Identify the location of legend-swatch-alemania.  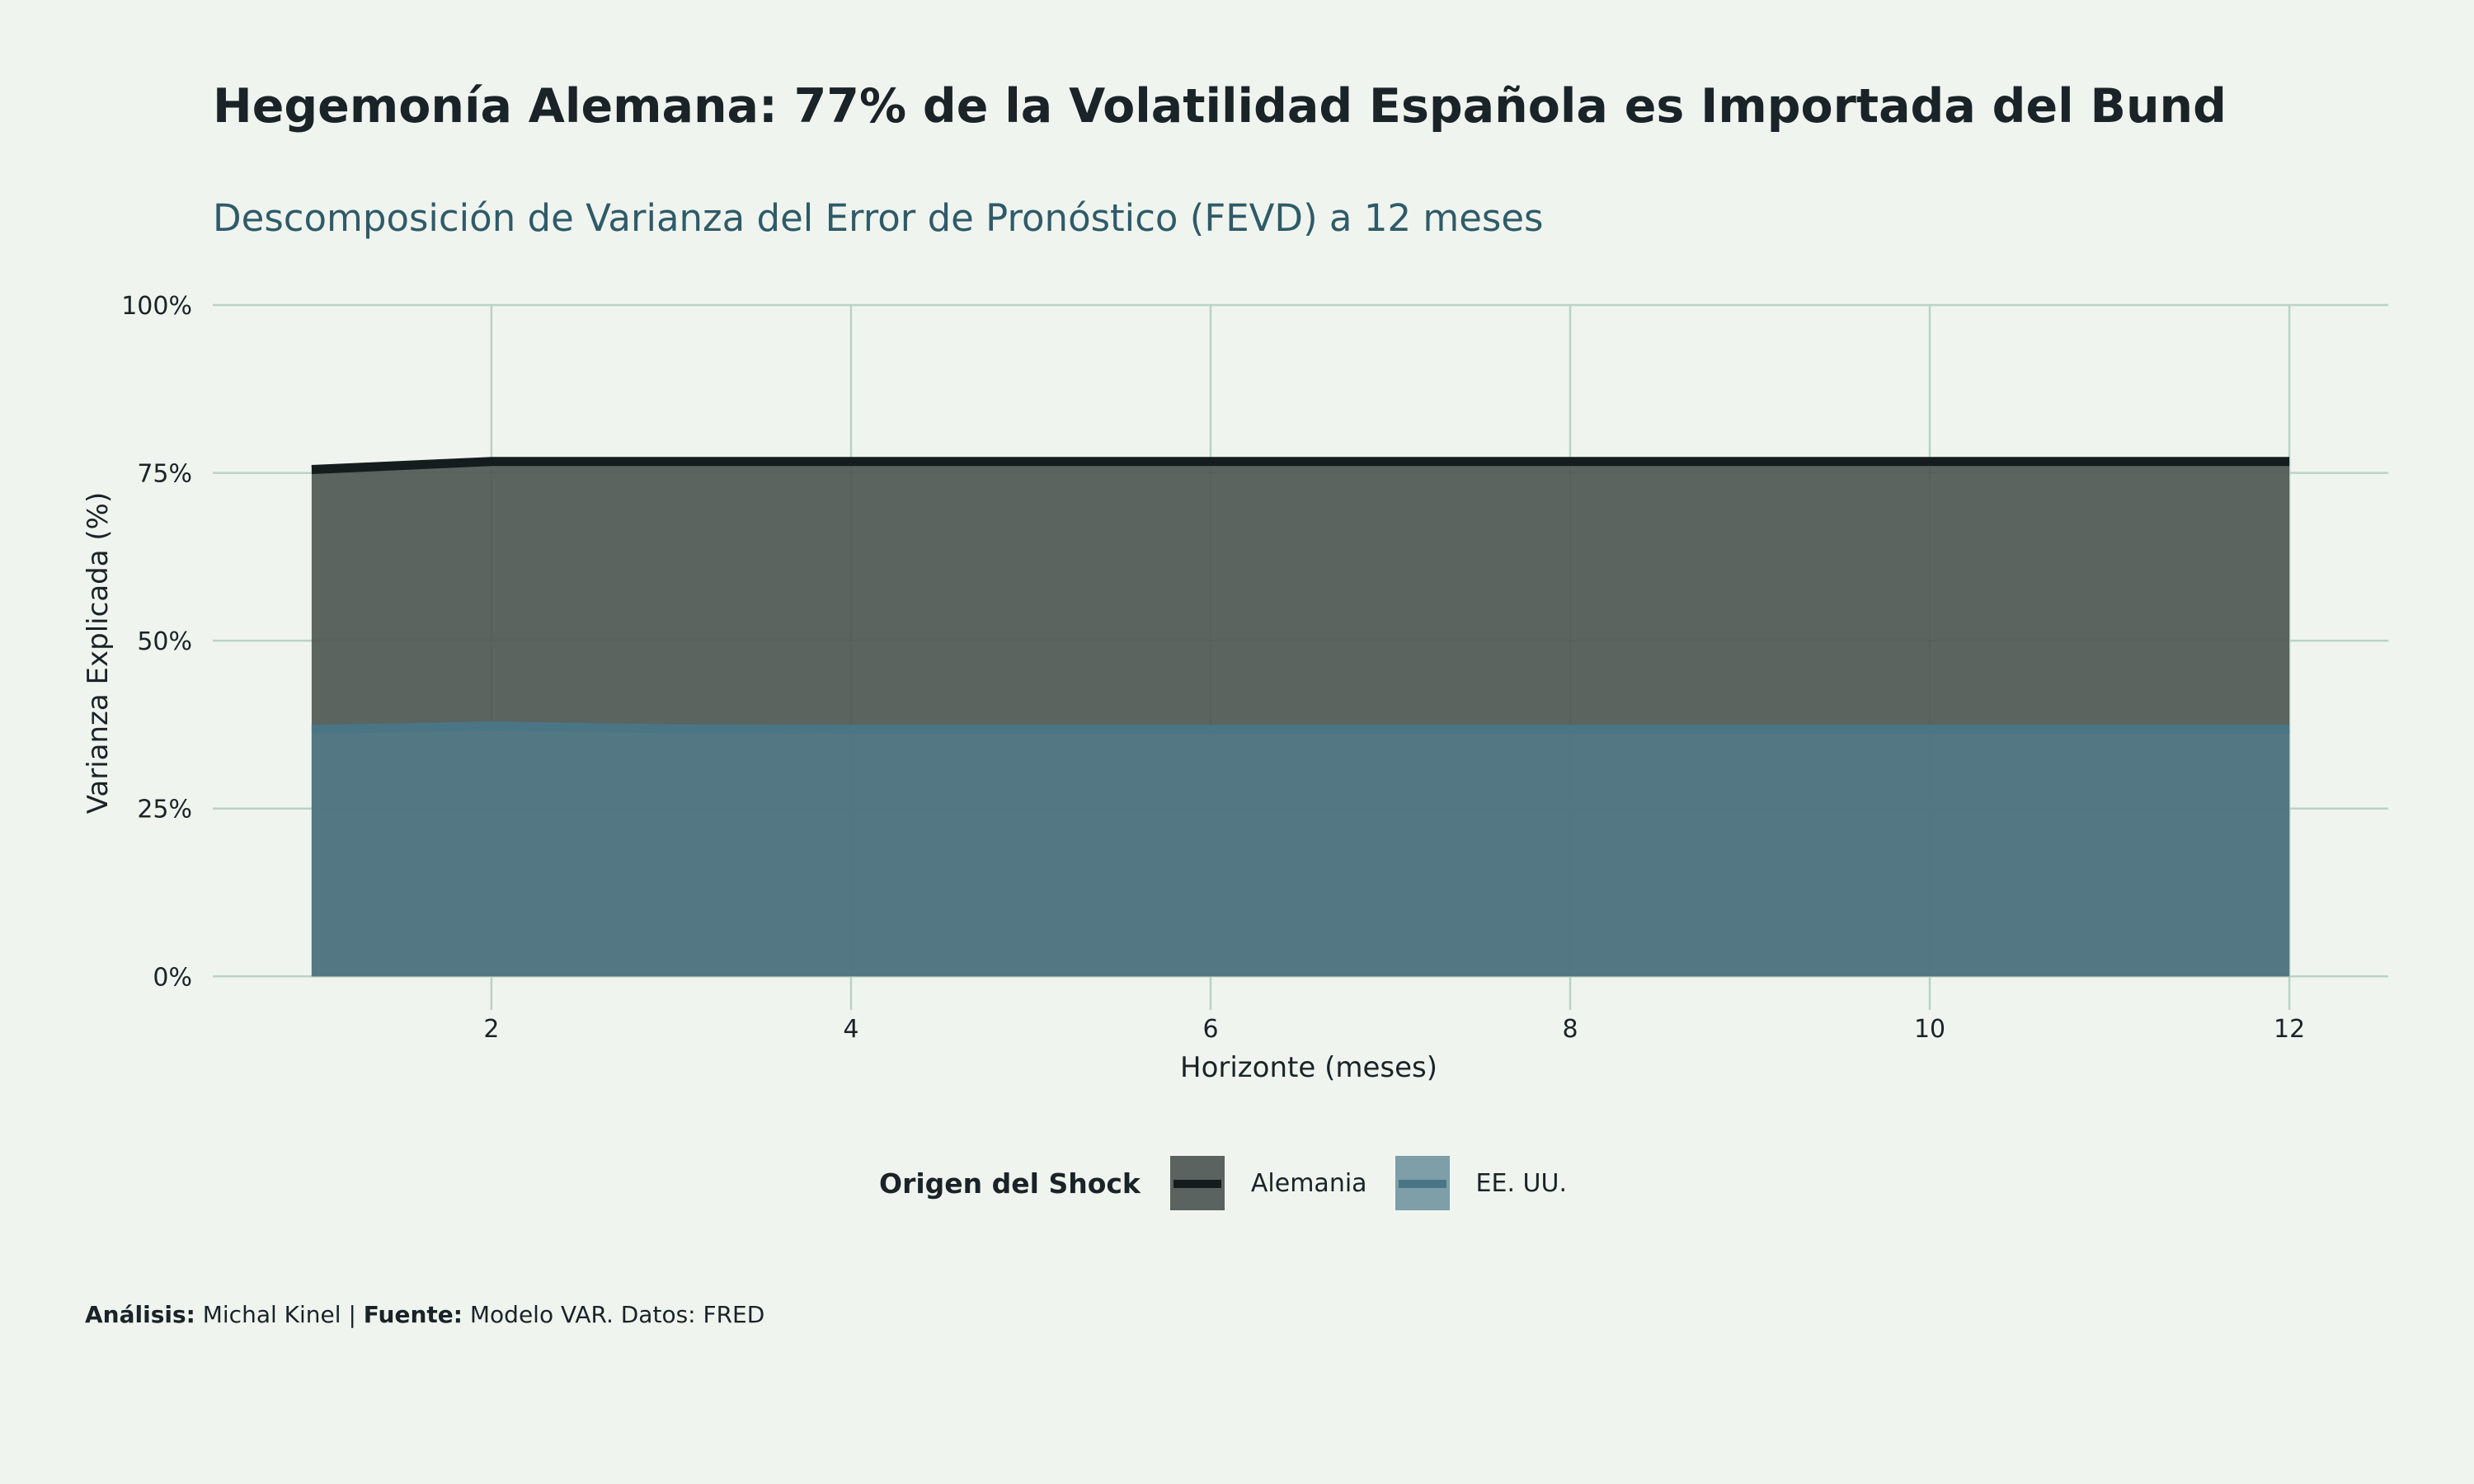
(1197, 1183).